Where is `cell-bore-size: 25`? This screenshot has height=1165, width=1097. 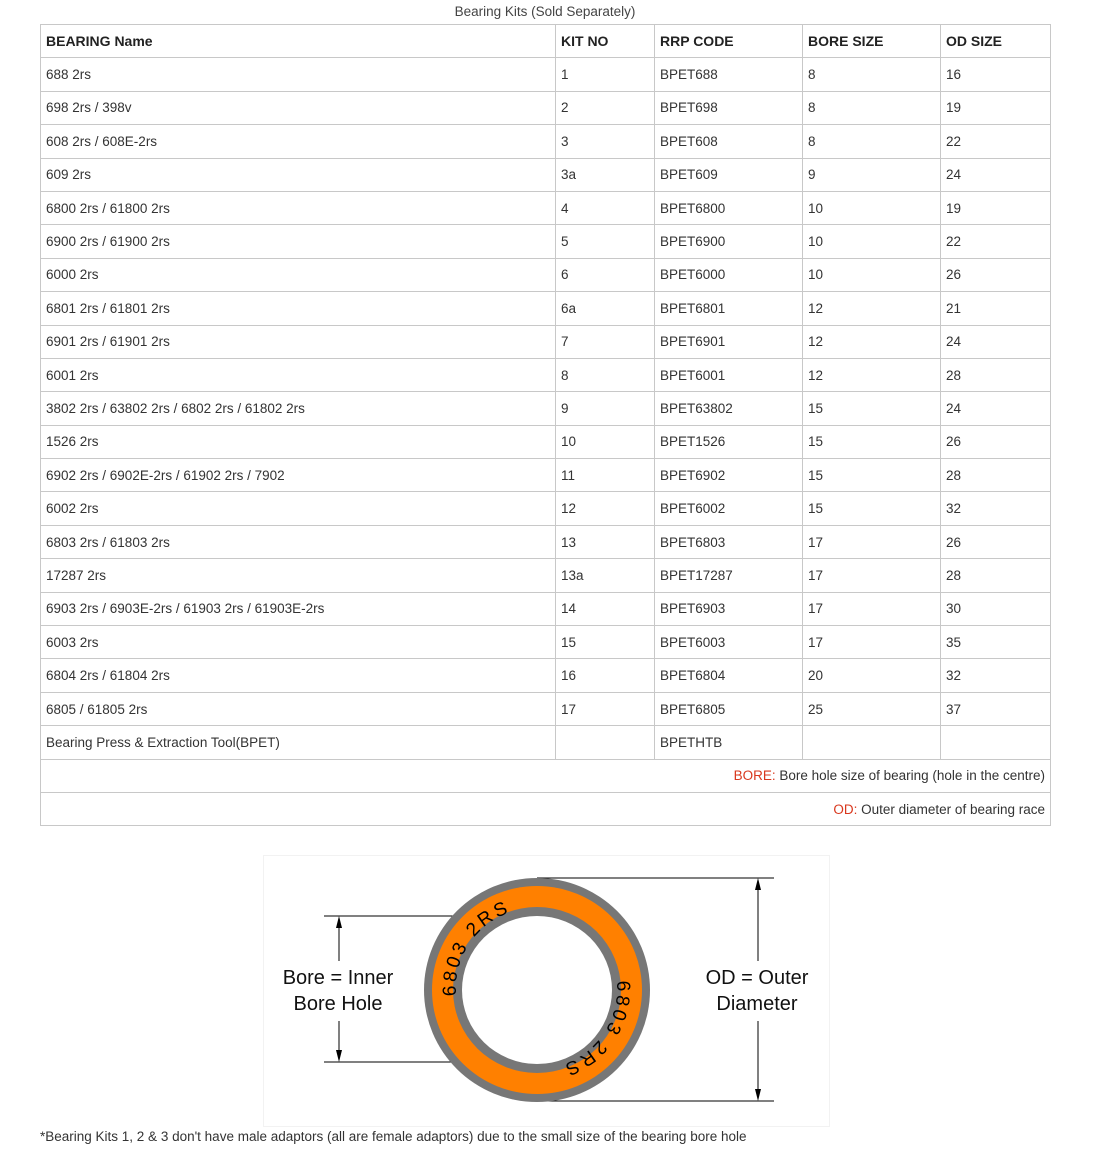
cell-bore-size: 25 is located at coordinates (871, 709).